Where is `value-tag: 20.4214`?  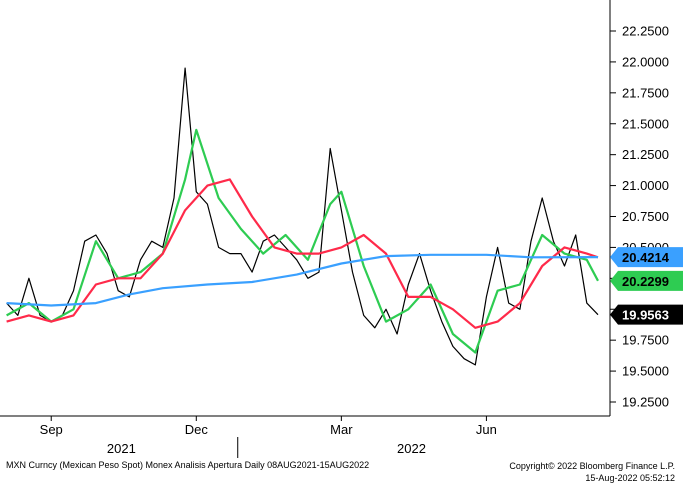 value-tag: 20.4214 is located at coordinates (646, 257).